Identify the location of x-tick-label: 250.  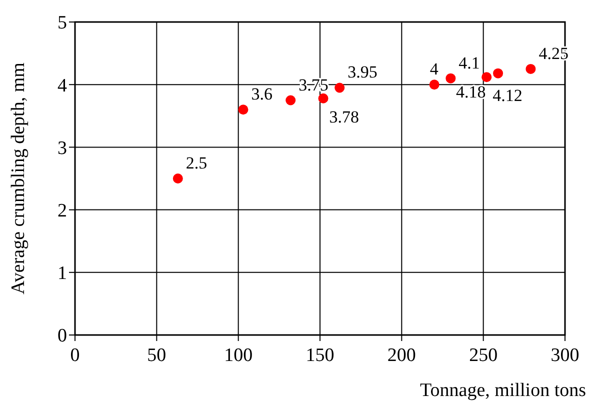
(483, 355).